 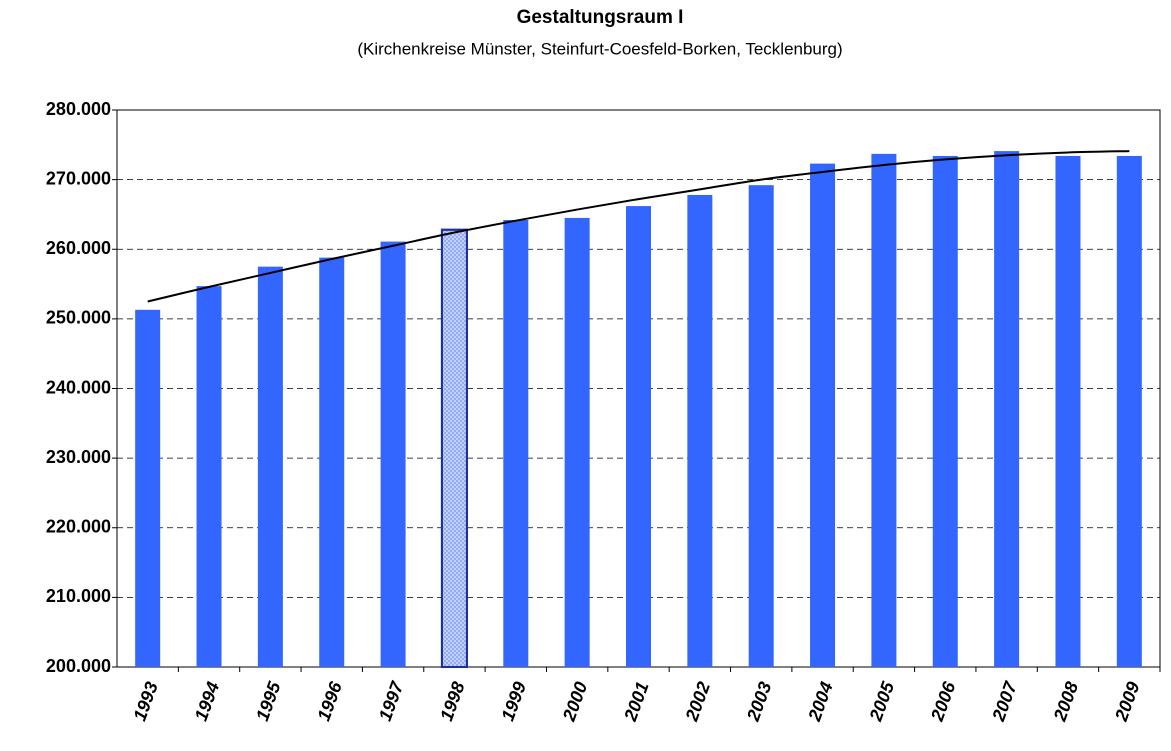 What do you see at coordinates (268, 700) in the screenshot?
I see `x-tick-label: 1995` at bounding box center [268, 700].